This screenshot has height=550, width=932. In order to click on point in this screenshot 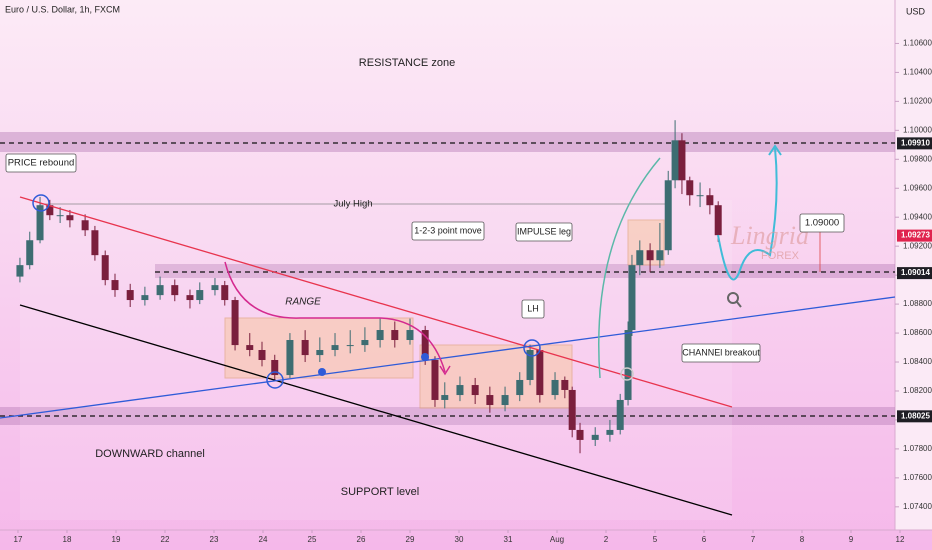, I will do `click(322, 372)`.